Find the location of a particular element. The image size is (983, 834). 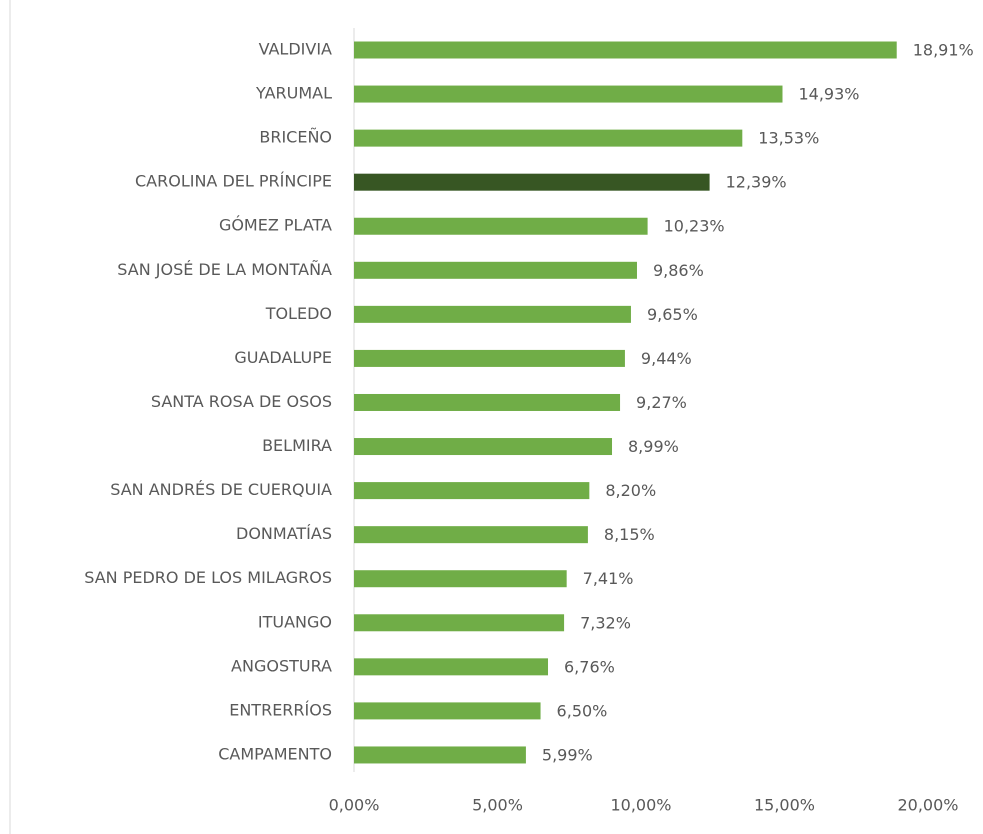

y-tick-label: SAN PEDRO DE LOS MILAGROS is located at coordinates (208, 577).